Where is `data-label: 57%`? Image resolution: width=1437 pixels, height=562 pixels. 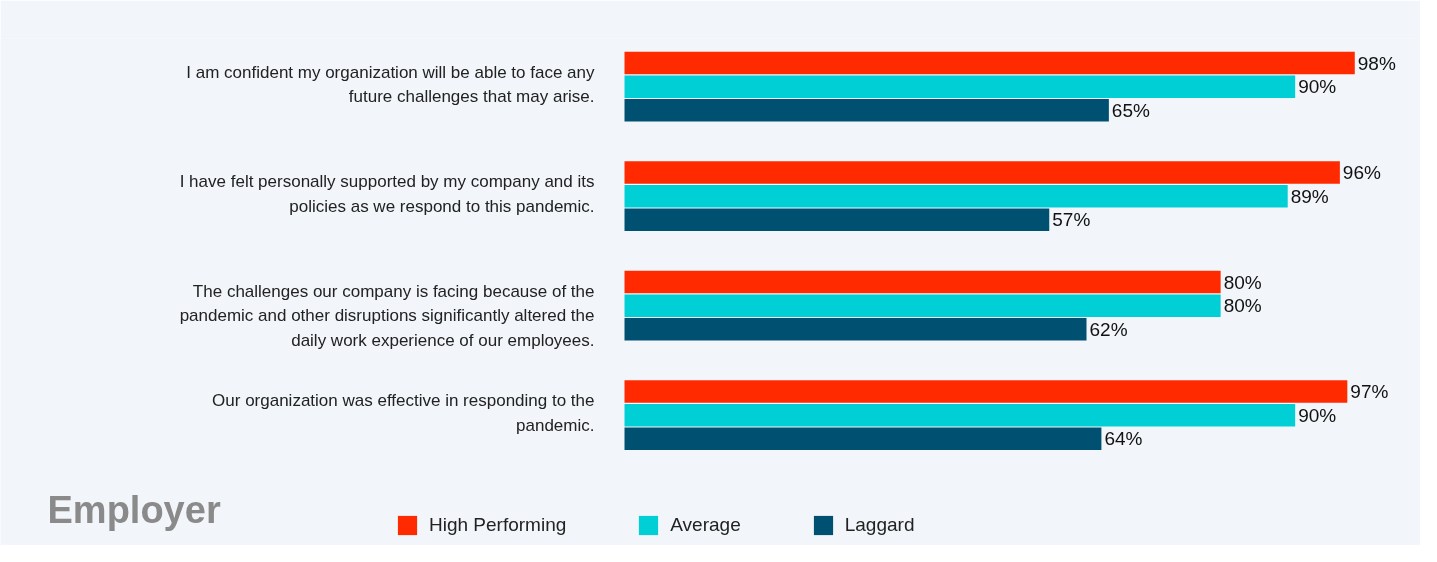
data-label: 57% is located at coordinates (1071, 220).